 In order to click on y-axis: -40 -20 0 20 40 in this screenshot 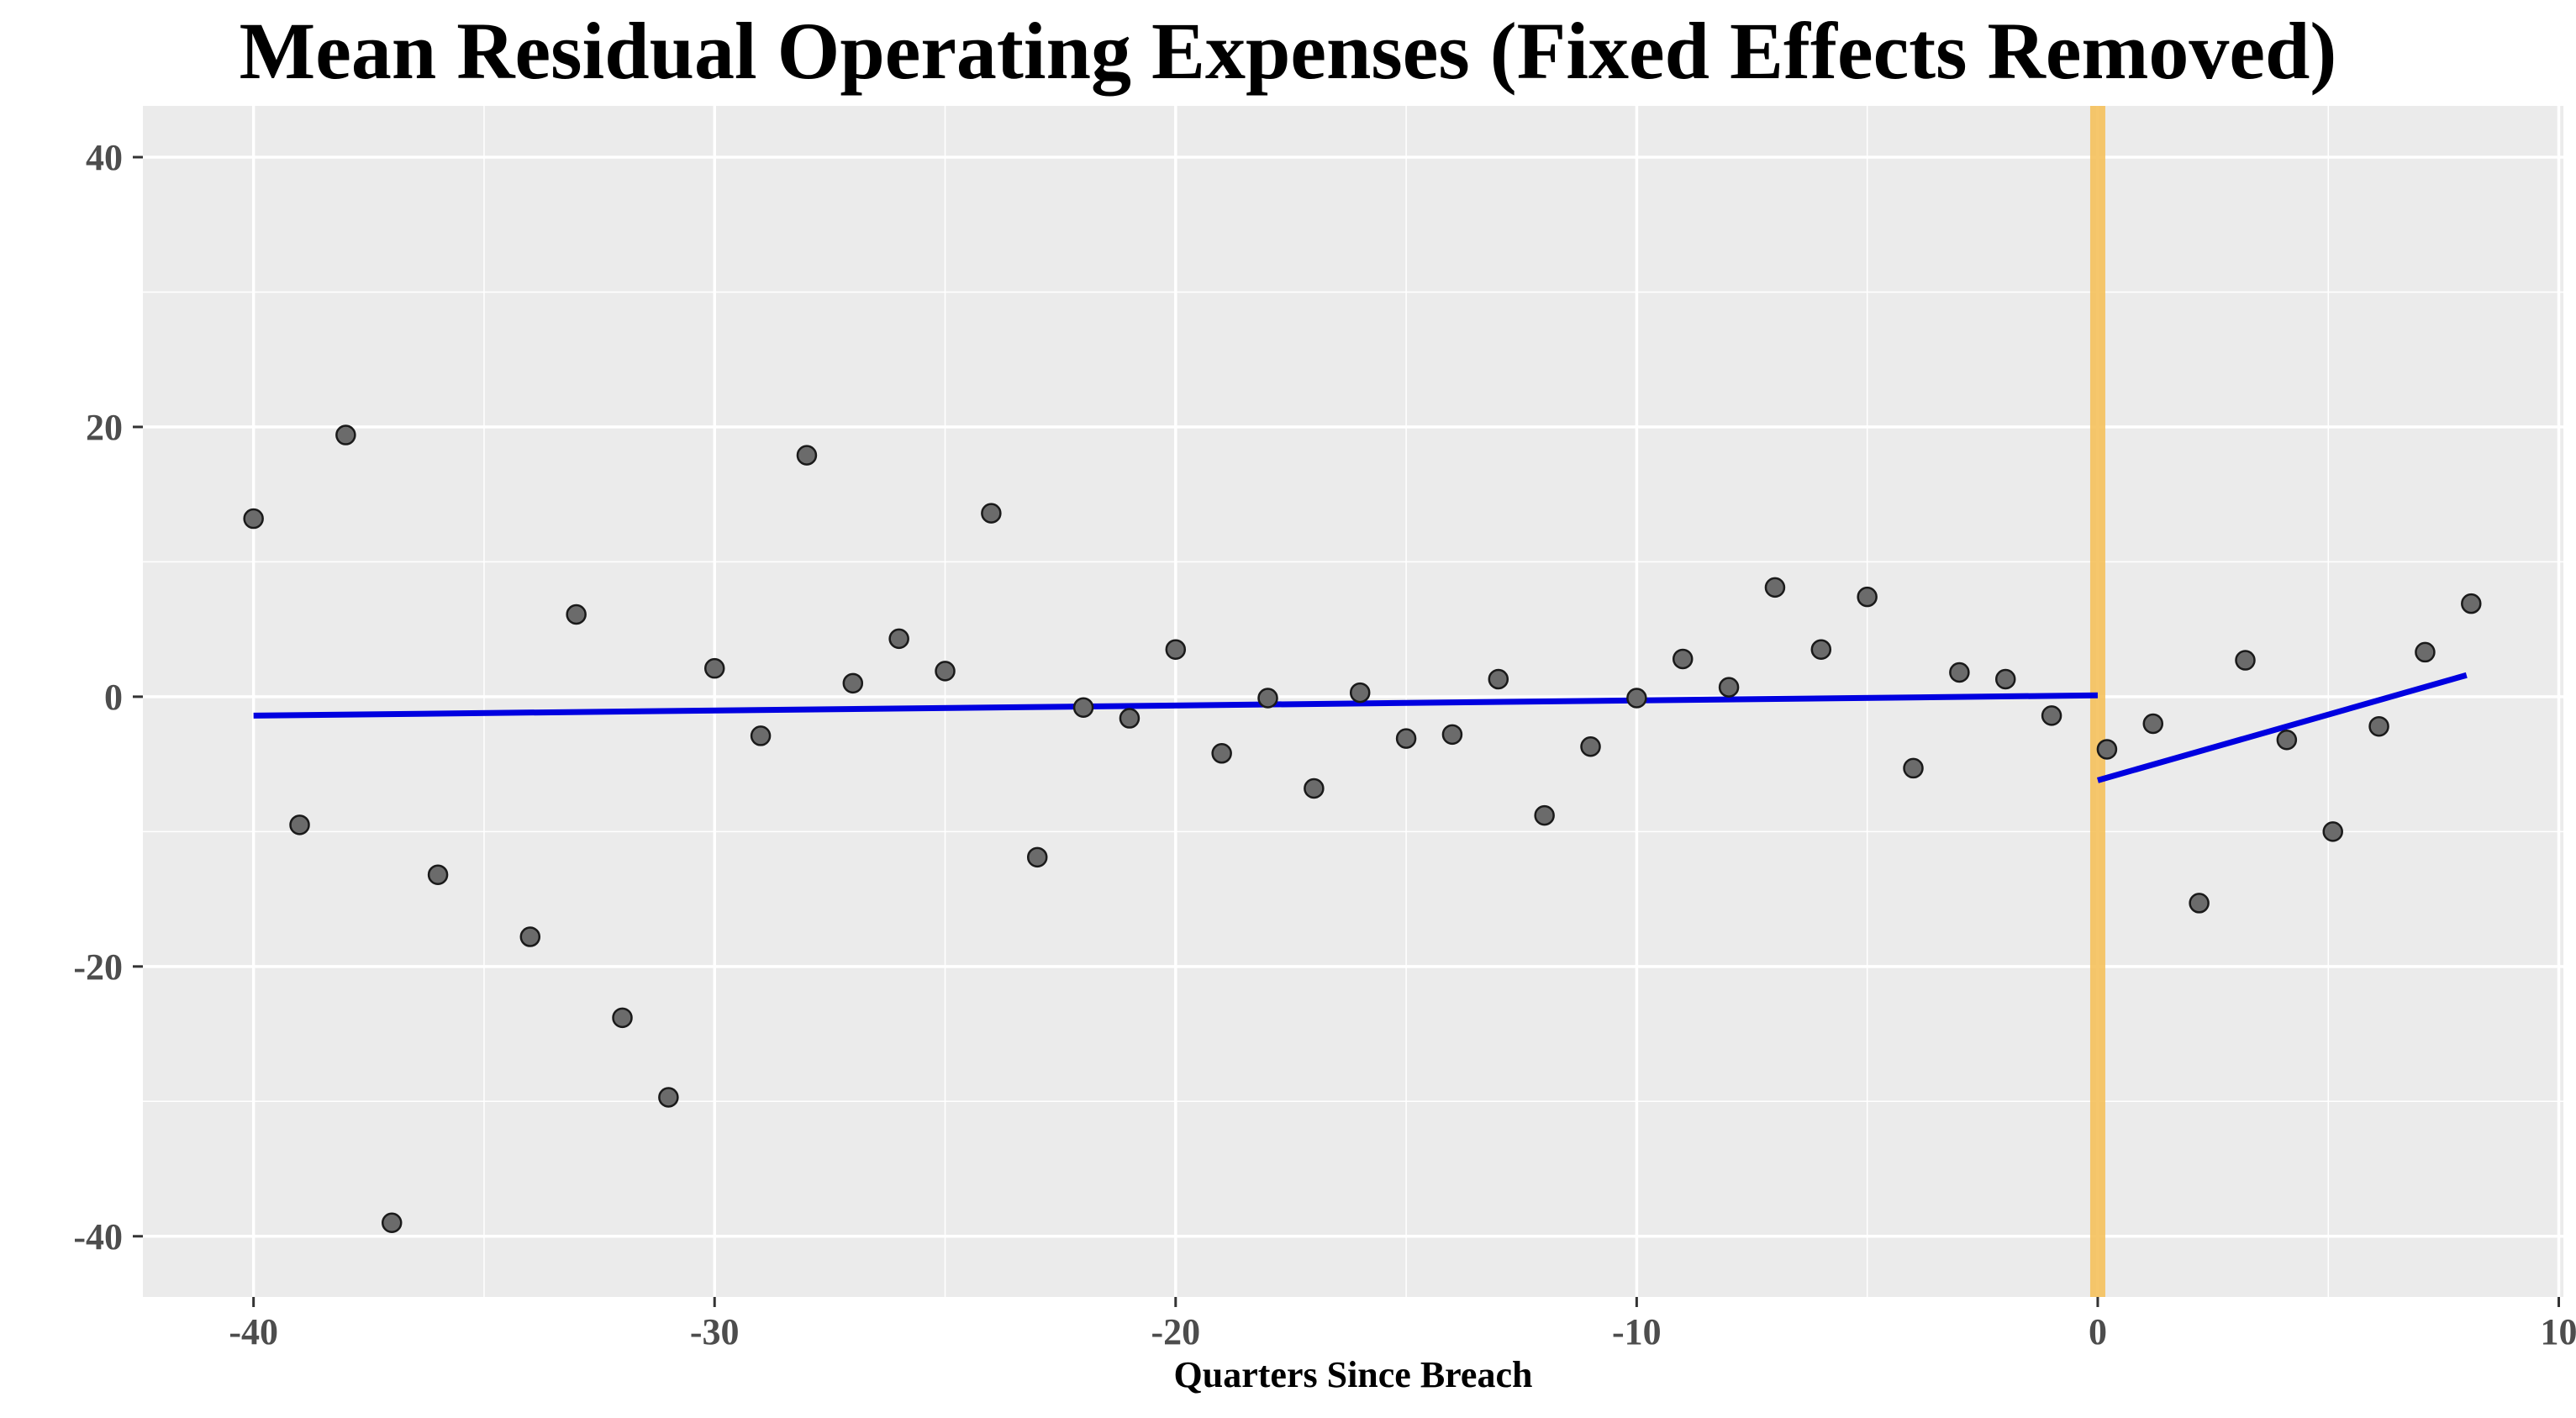, I will do `click(108, 697)`.